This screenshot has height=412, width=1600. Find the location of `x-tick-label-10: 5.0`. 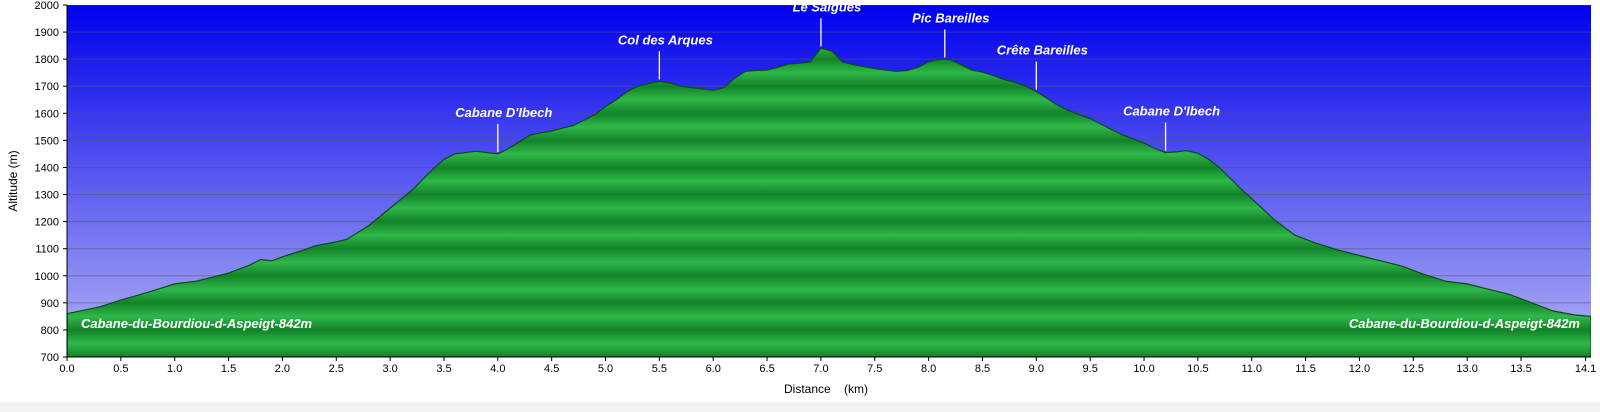

x-tick-label-10: 5.0 is located at coordinates (605, 369).